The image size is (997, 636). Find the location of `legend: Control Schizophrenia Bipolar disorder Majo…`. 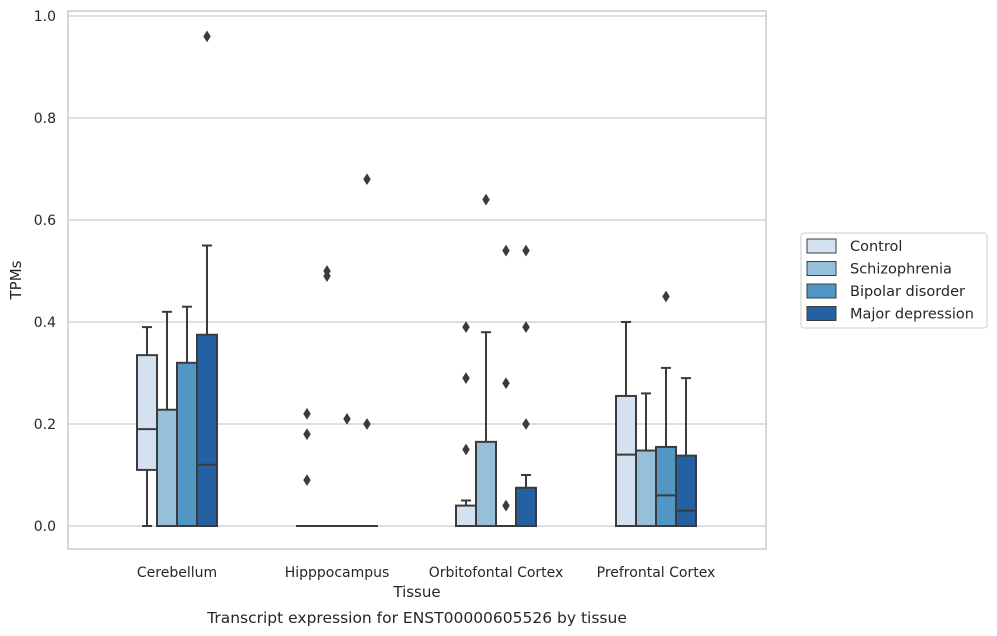

legend: Control Schizophrenia Bipolar disorder Majo… is located at coordinates (894, 280).